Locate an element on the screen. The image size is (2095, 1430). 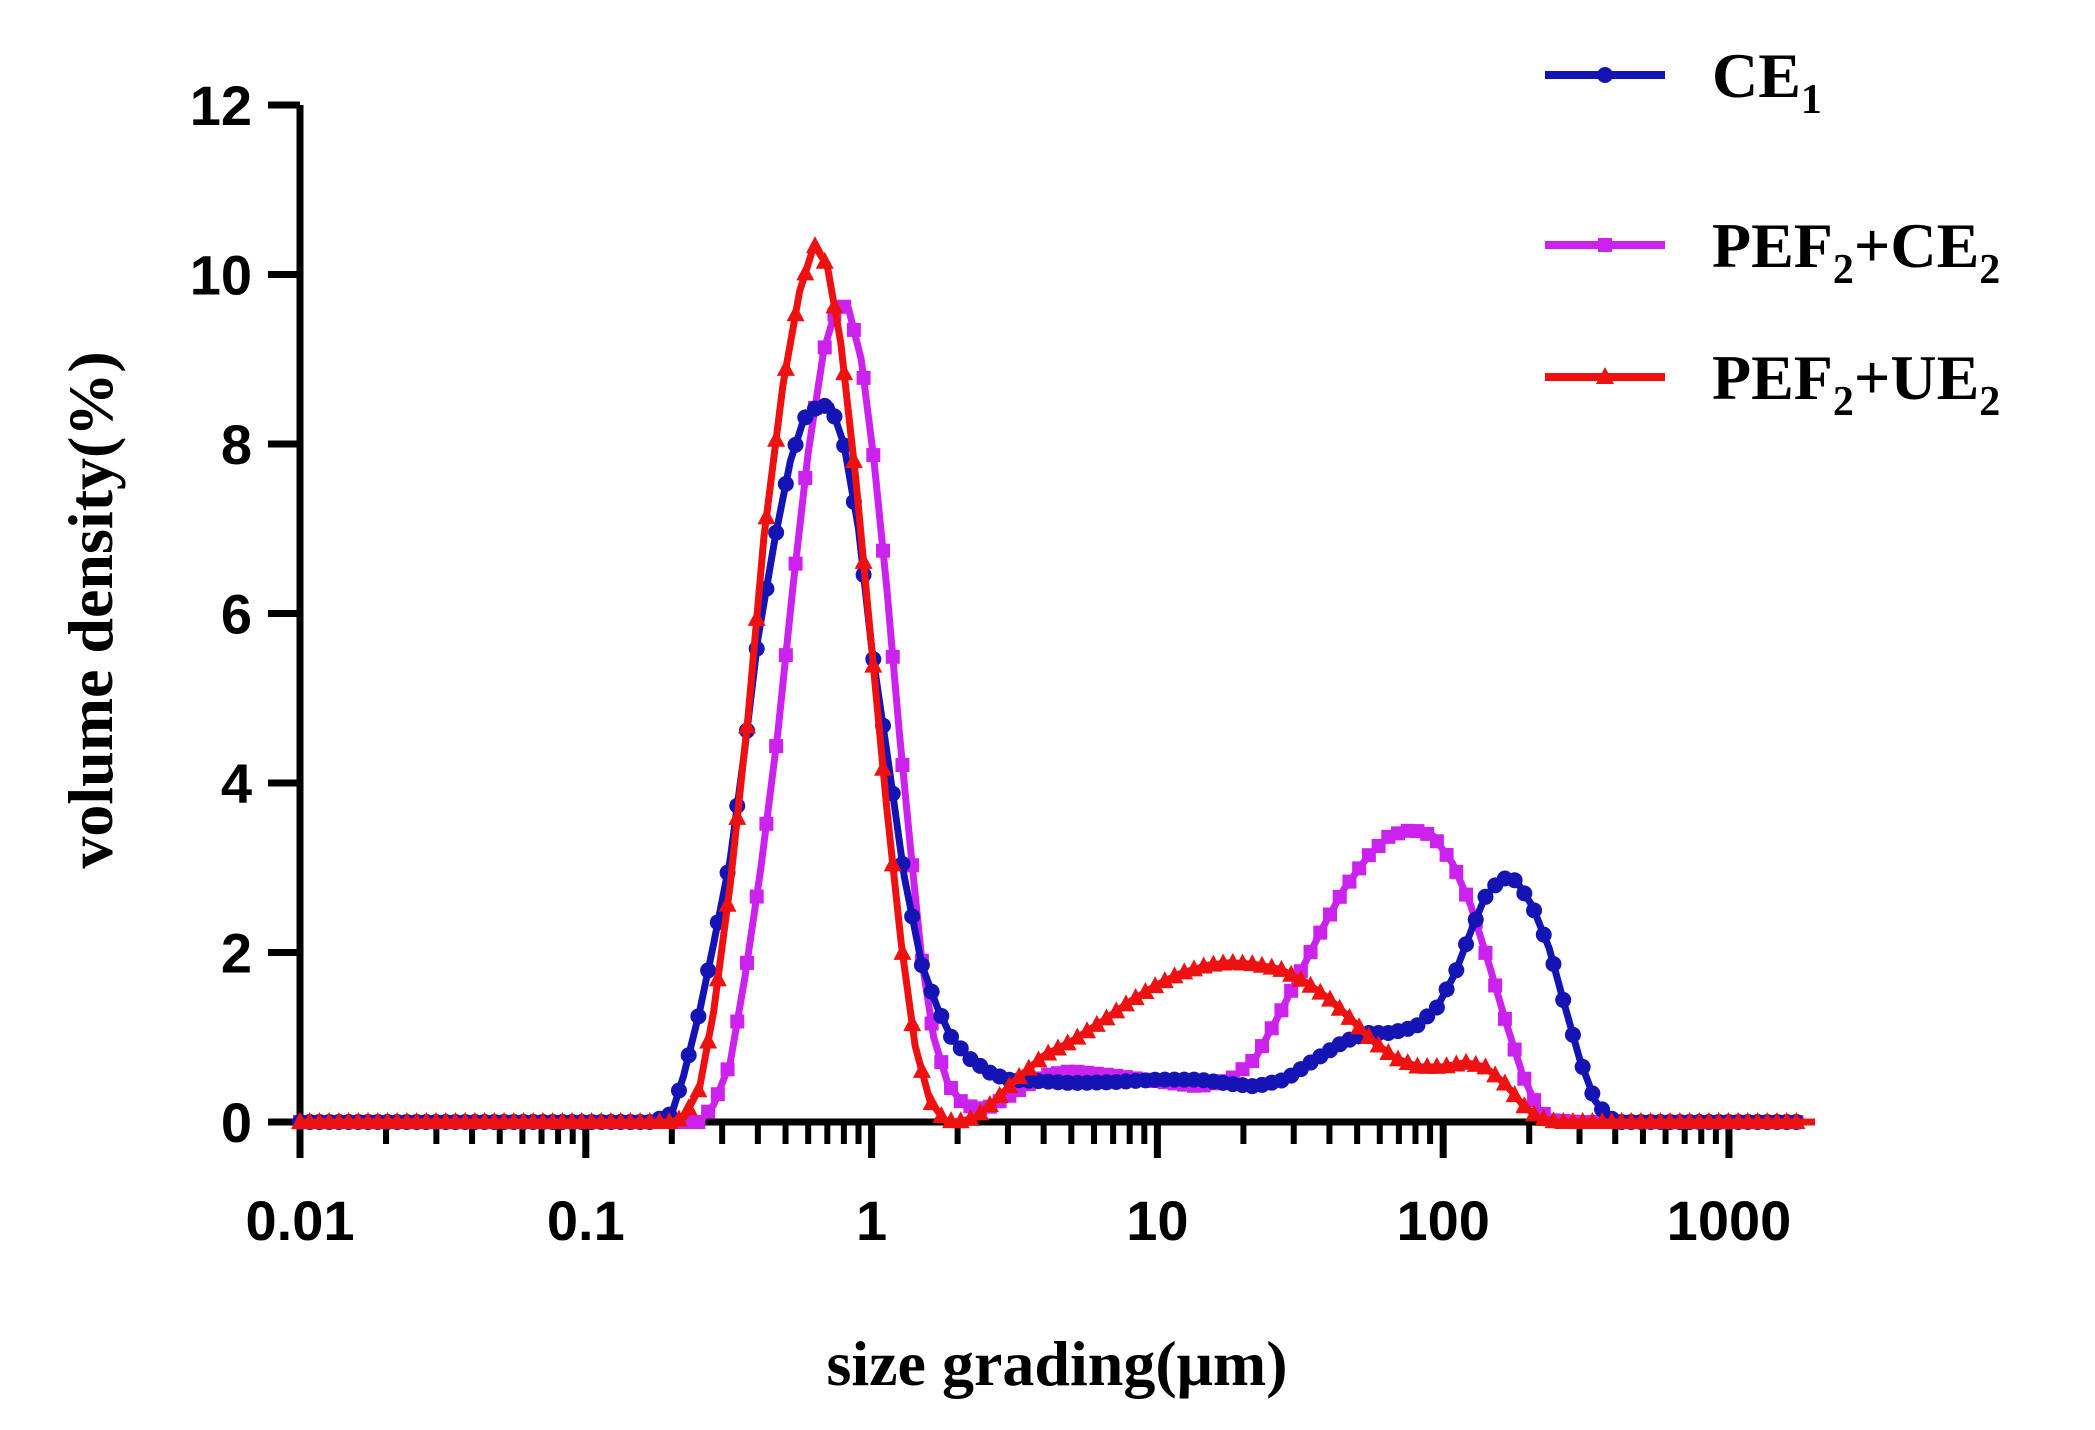
x-tick-label: 100 is located at coordinates (1442, 1220).